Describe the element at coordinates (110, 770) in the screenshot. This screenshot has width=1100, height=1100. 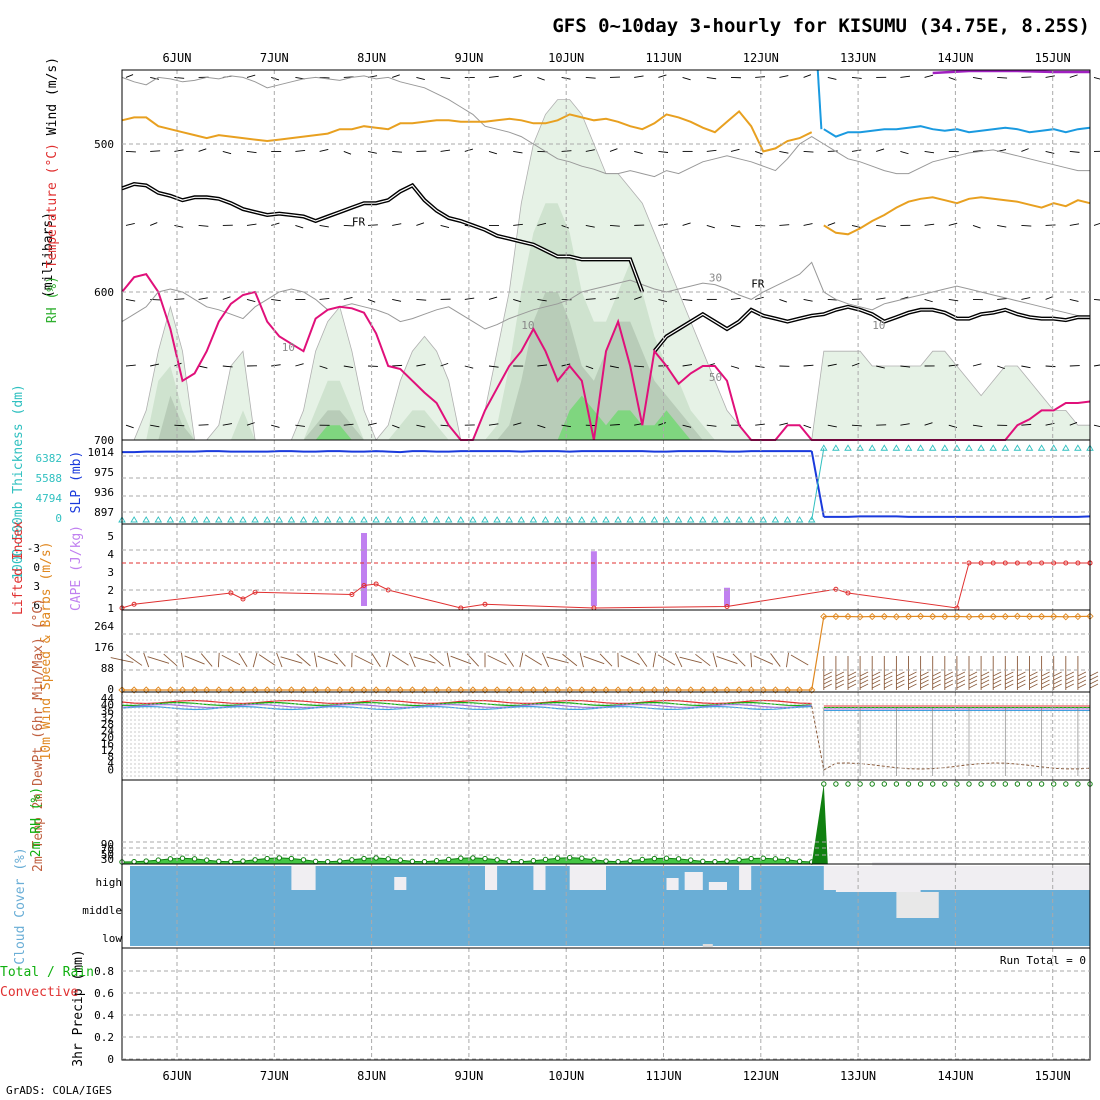
I see `temp2m-tick: 0` at that location.